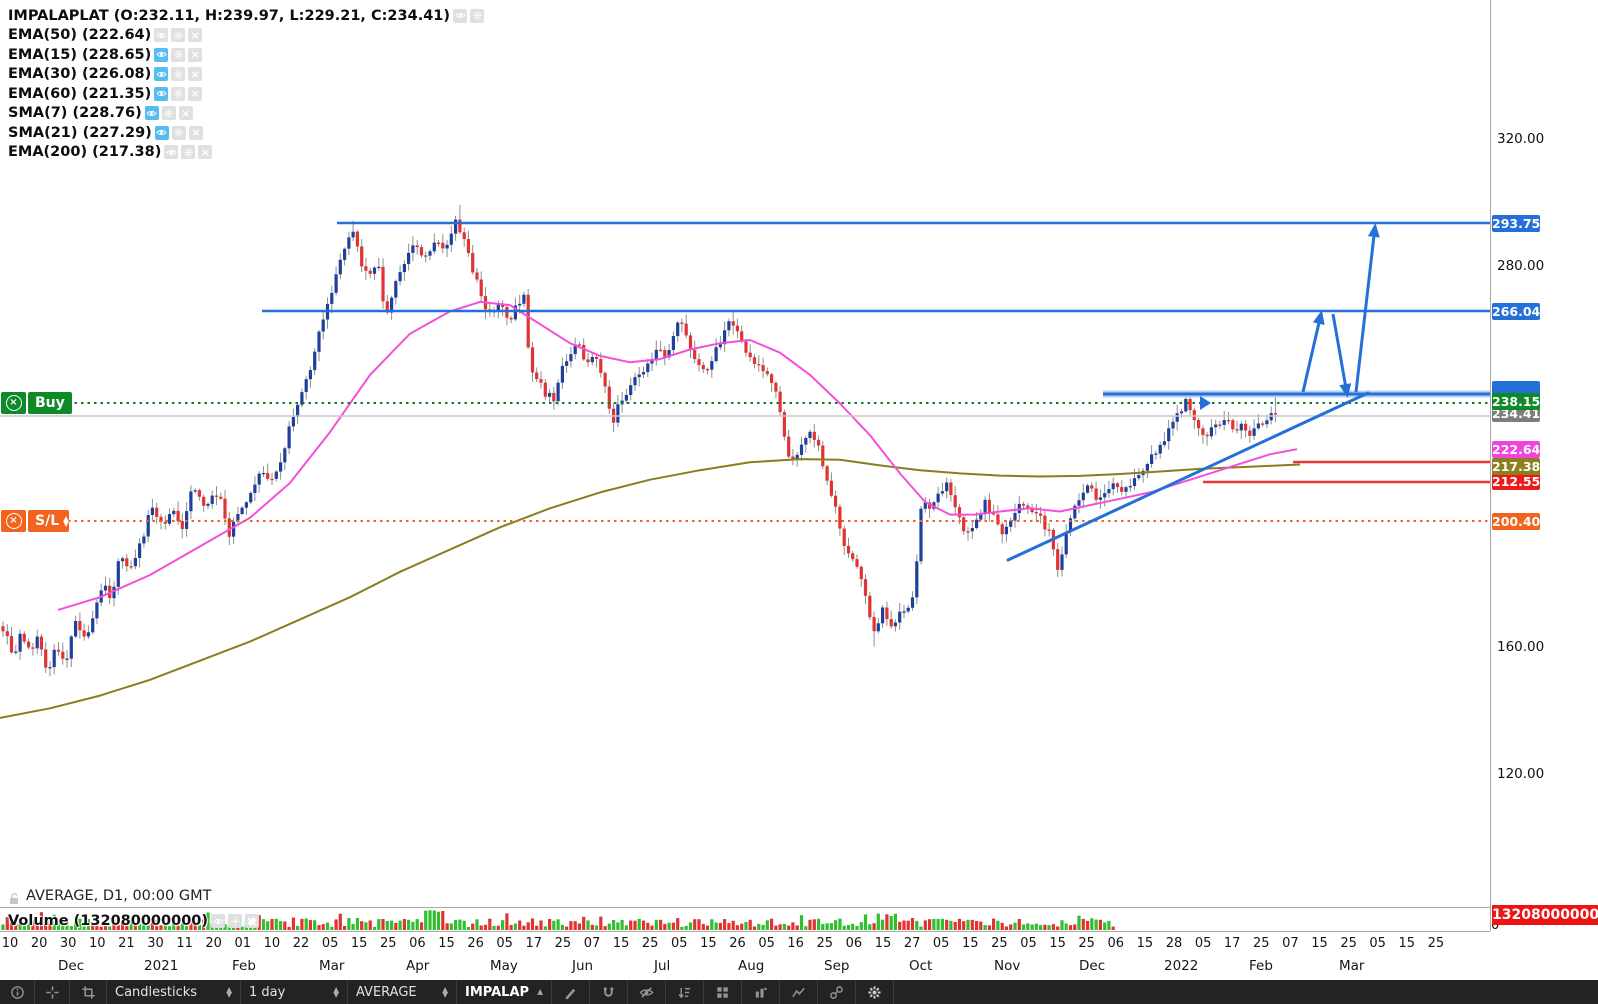  I want to click on buy-order-badge: × Buy, so click(36, 403).